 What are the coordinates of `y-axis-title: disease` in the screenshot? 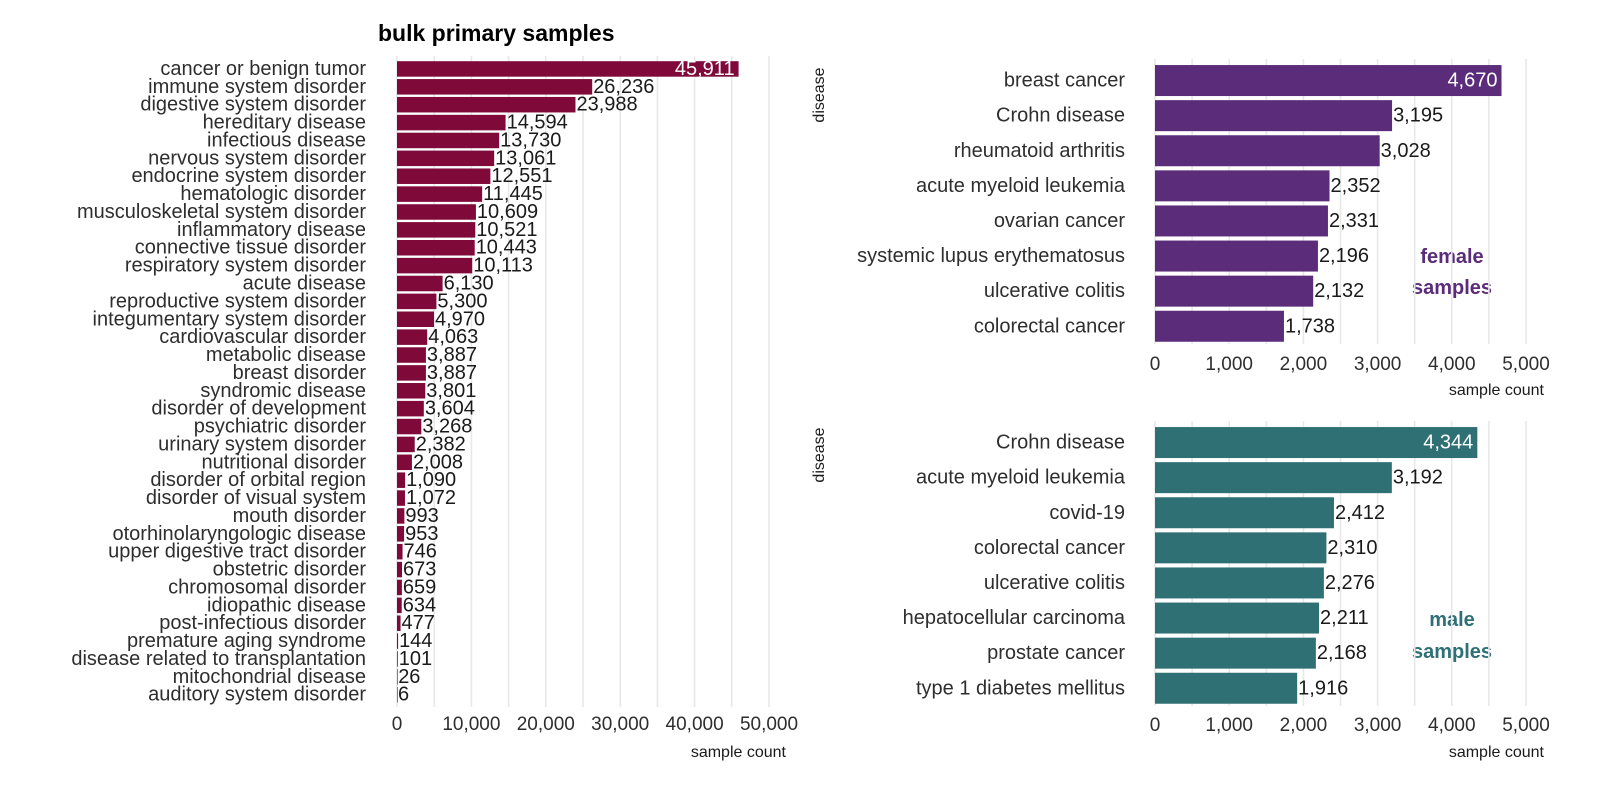 It's located at (819, 454).